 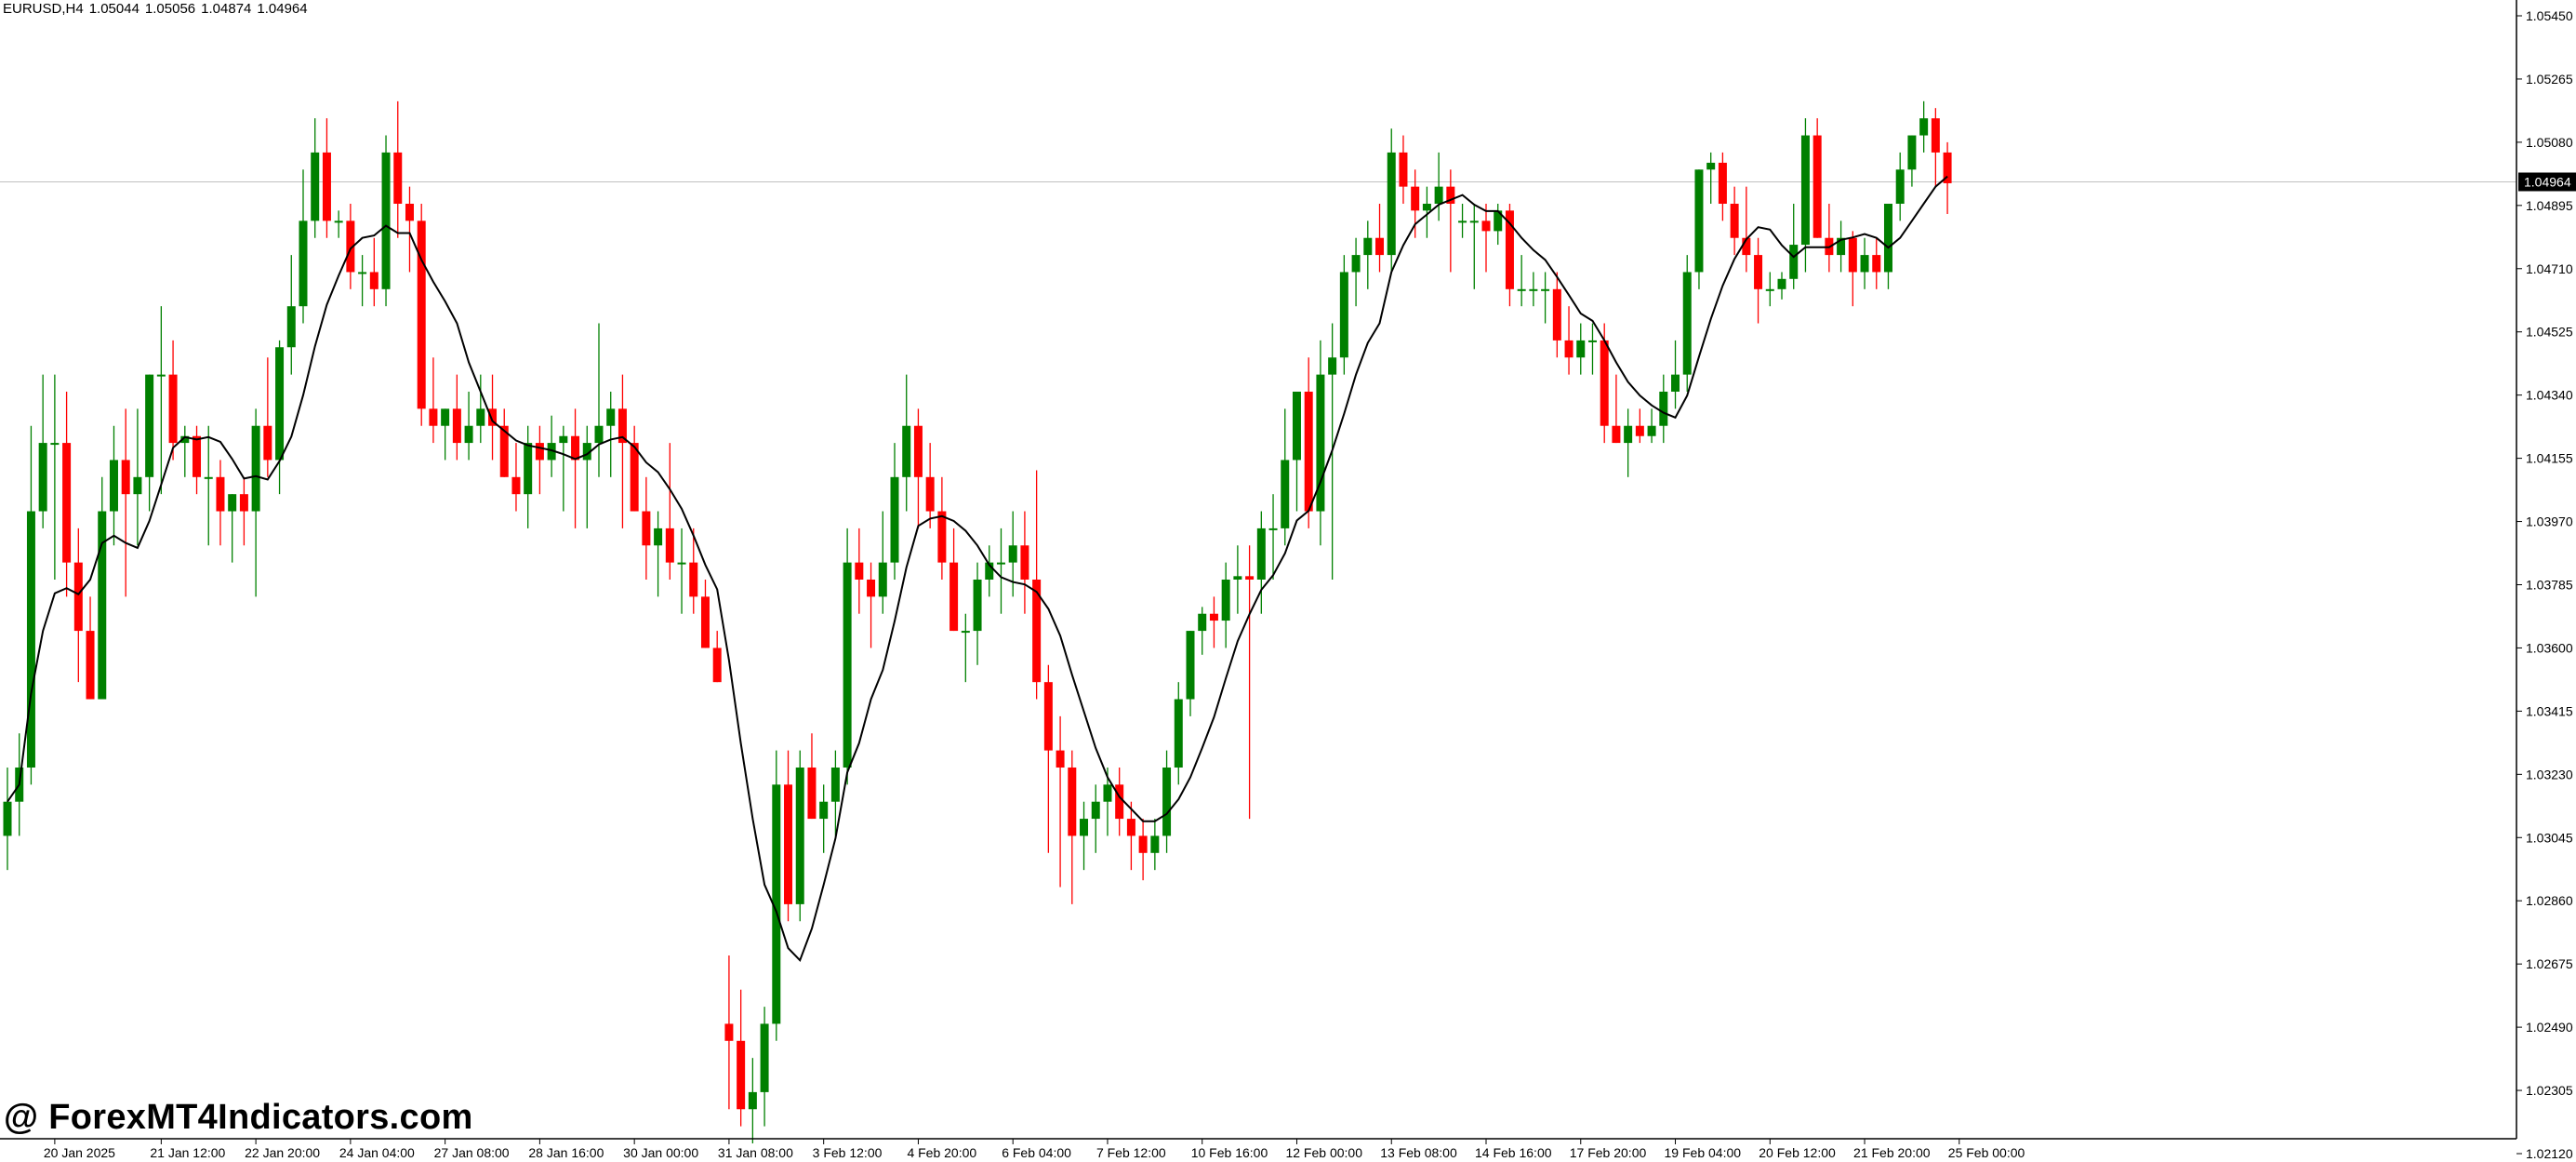 What do you see at coordinates (187, 1152) in the screenshot?
I see `x-tick-label: 21 Jan 12:00` at bounding box center [187, 1152].